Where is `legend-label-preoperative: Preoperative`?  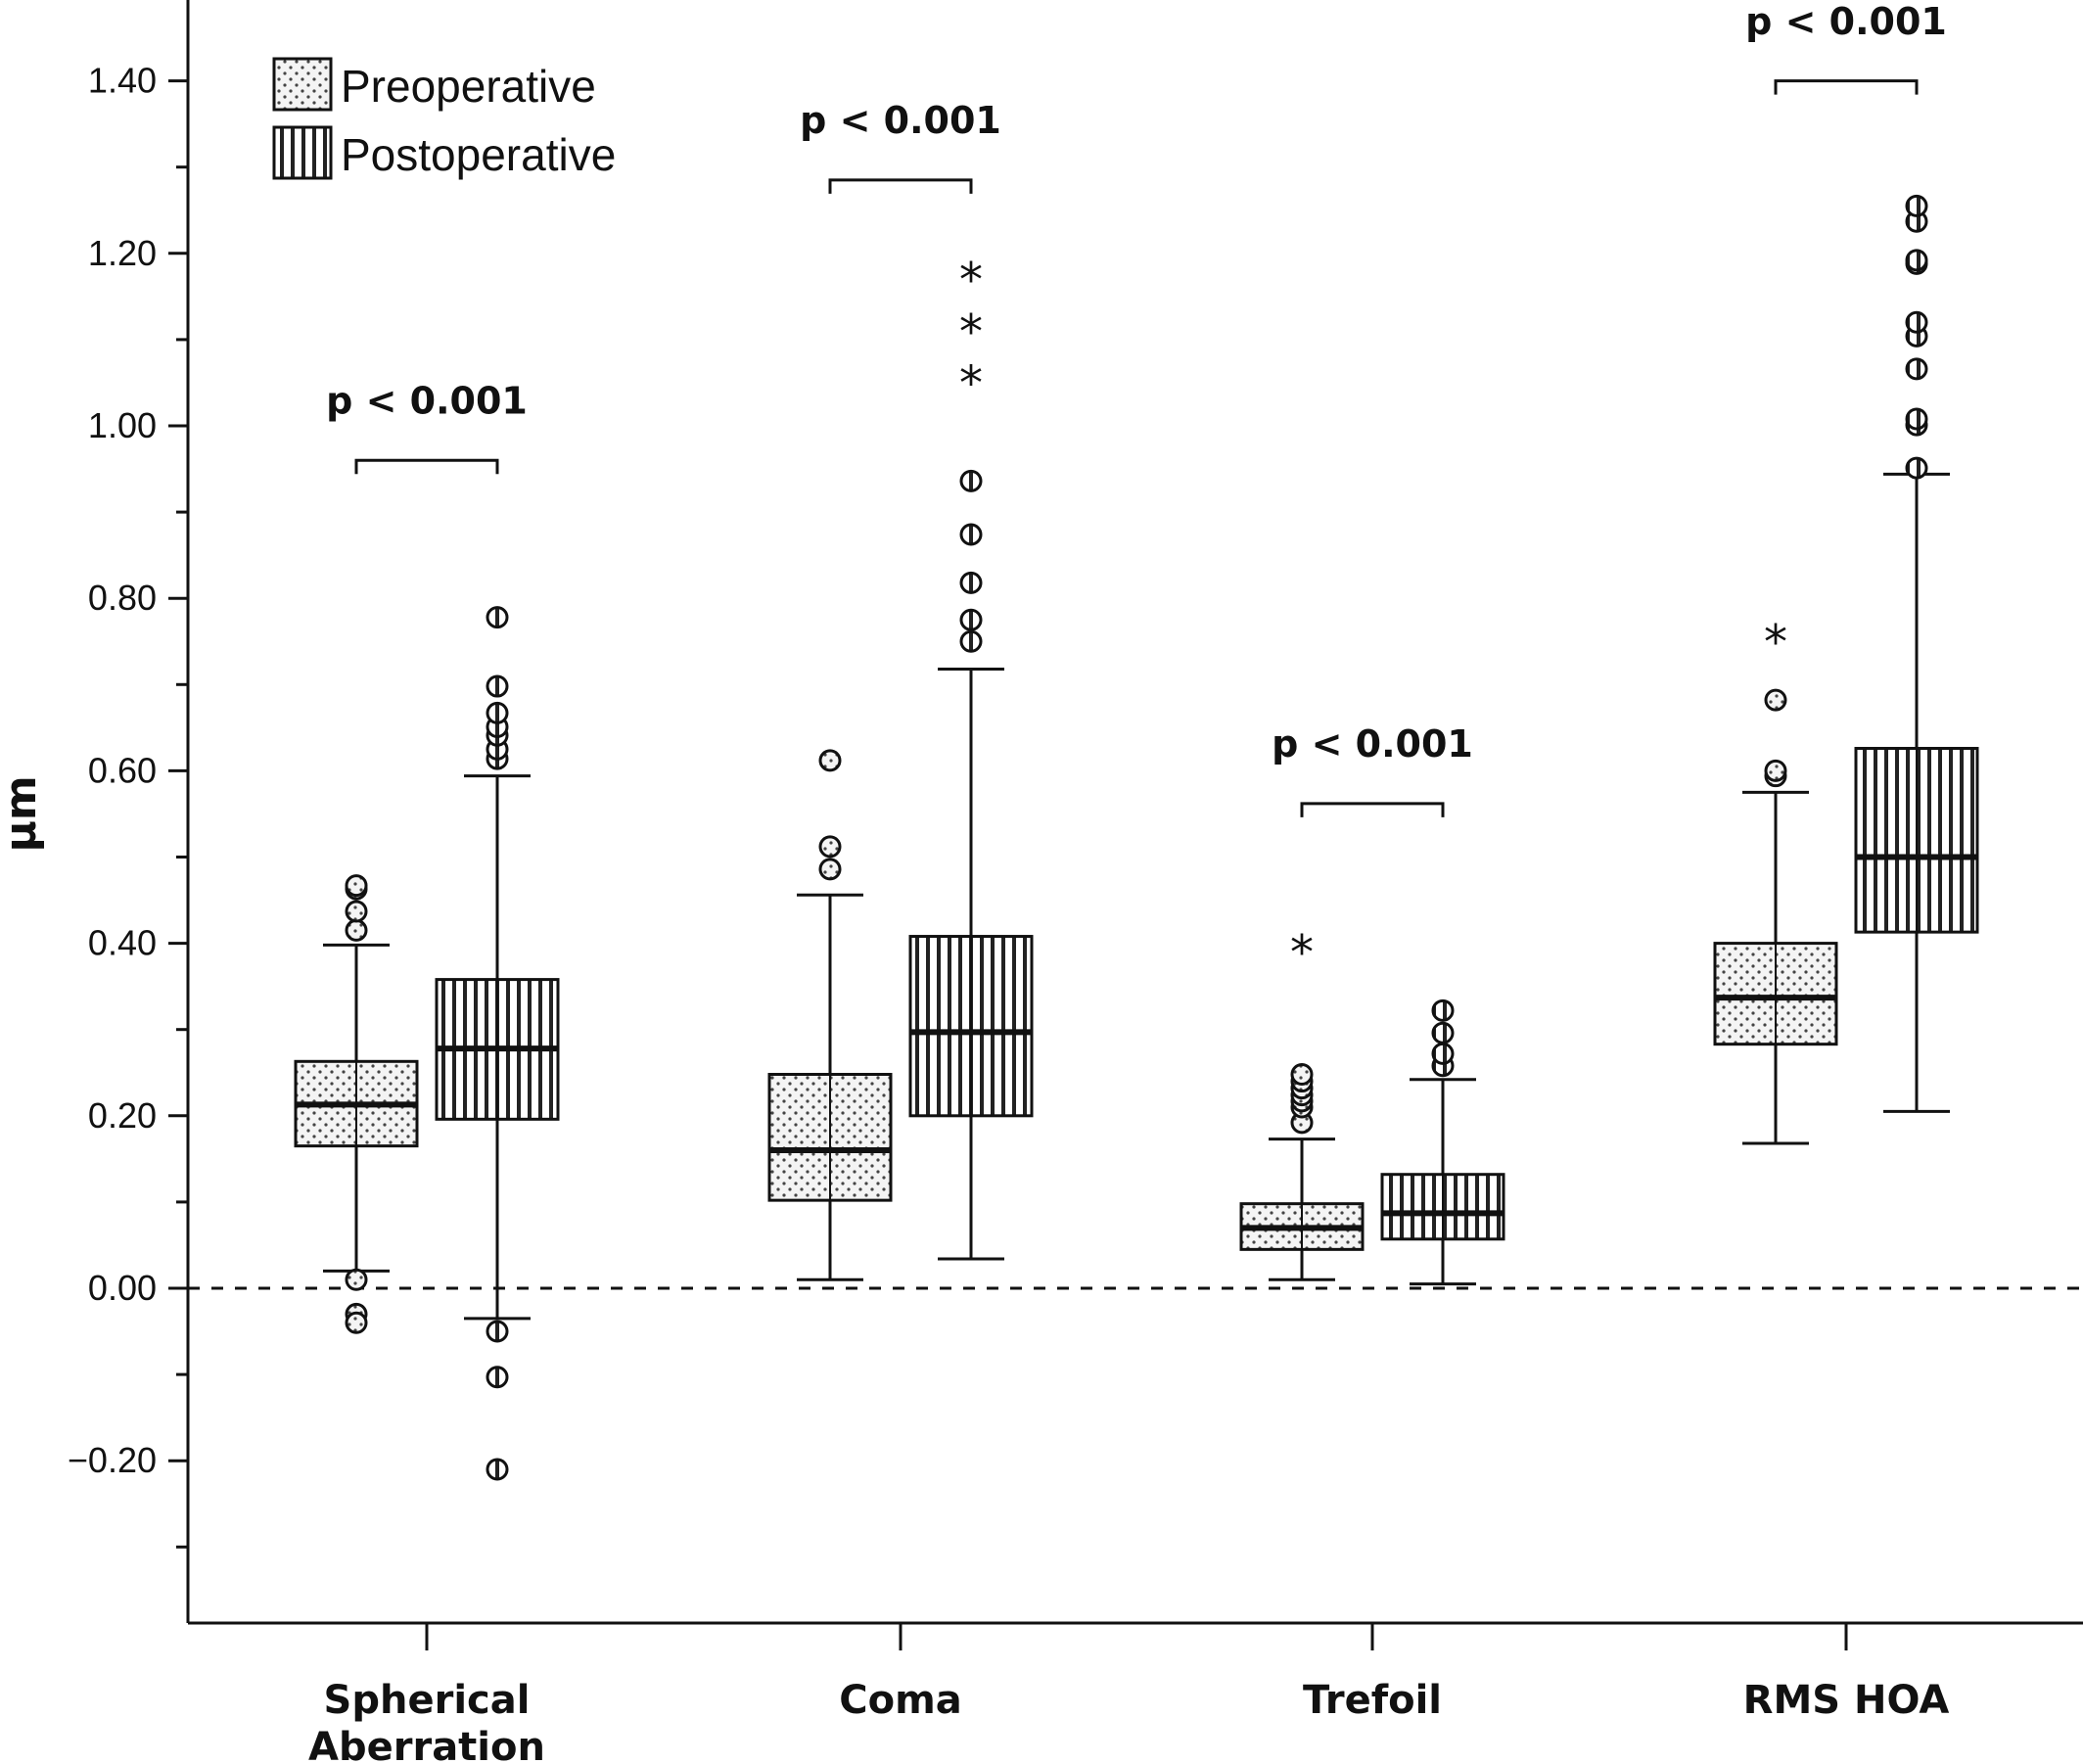
legend-label-preoperative: Preoperative is located at coordinates (468, 86).